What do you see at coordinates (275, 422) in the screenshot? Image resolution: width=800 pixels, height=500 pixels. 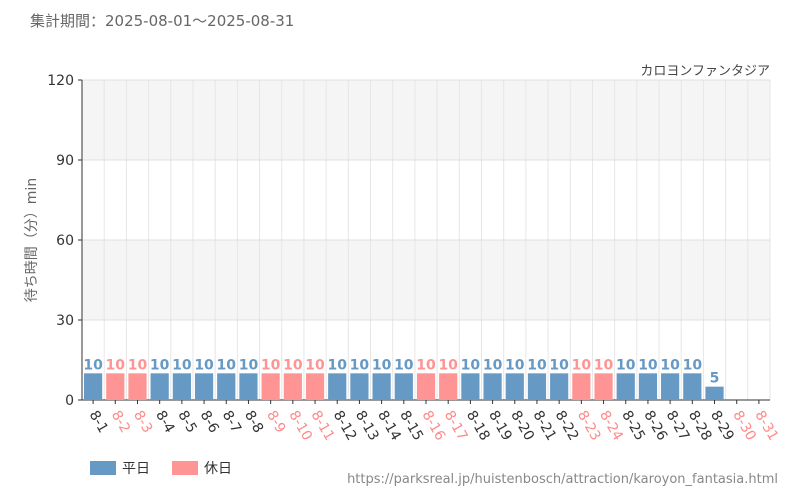 I see `x-tick-label: 8-9` at bounding box center [275, 422].